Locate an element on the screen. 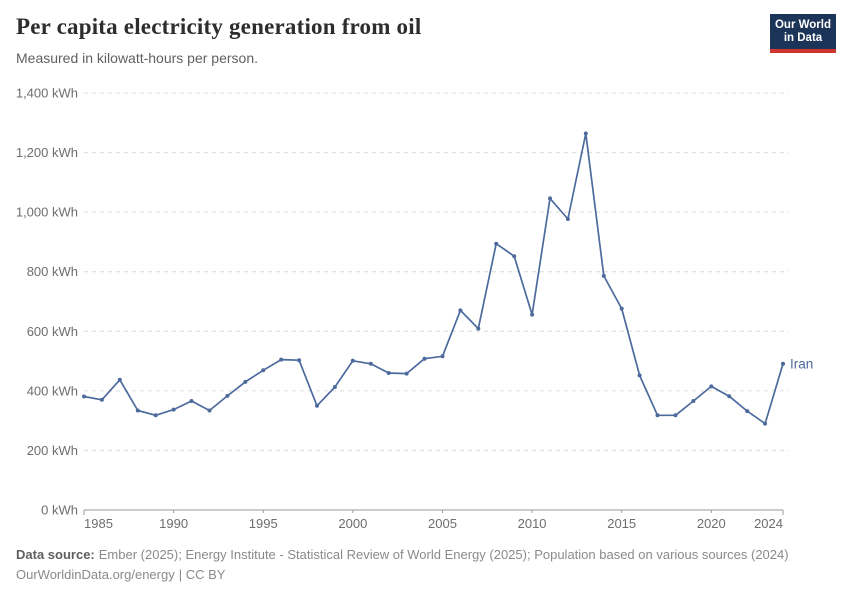 Image resolution: width=850 pixels, height=600 pixels. y-axis-label: 1,000 kWh is located at coordinates (47, 212).